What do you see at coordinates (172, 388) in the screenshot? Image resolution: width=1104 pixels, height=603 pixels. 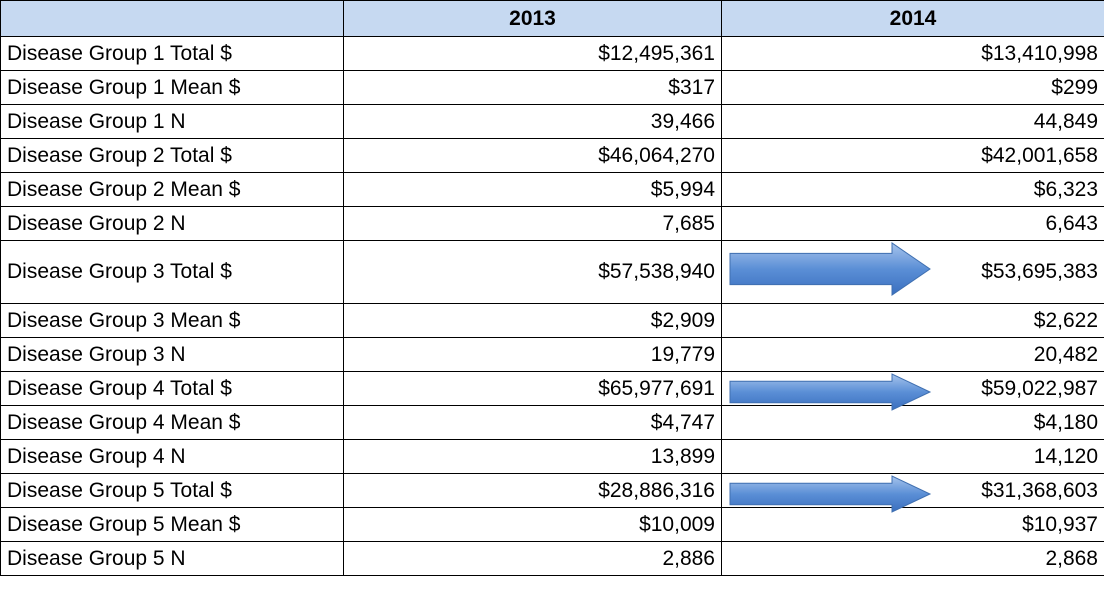 I see `row-label: Disease Group 4 Total $` at bounding box center [172, 388].